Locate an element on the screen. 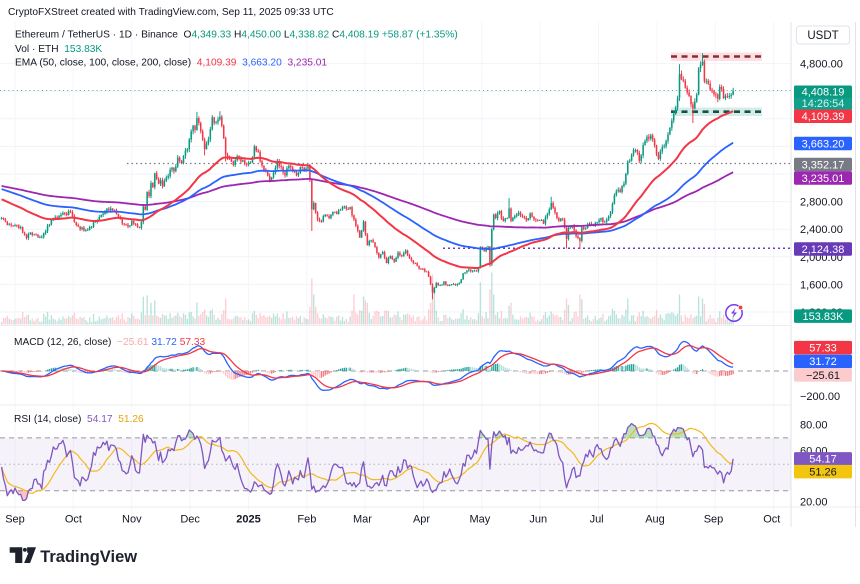 The image size is (860, 584). svg-text: 2,800.00 is located at coordinates (821, 203).